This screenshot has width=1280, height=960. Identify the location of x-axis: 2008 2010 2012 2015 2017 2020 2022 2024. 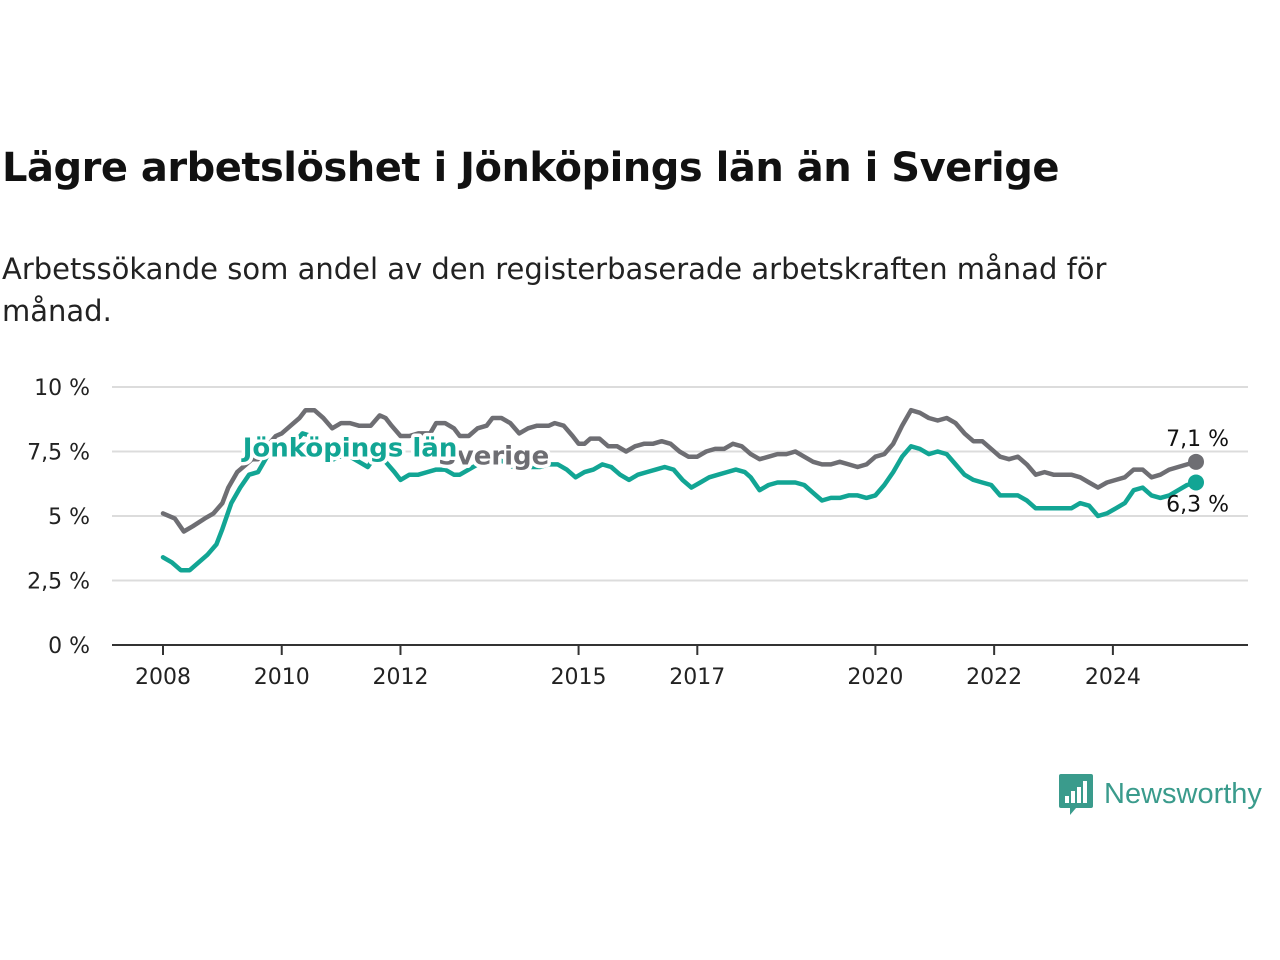
(680, 667).